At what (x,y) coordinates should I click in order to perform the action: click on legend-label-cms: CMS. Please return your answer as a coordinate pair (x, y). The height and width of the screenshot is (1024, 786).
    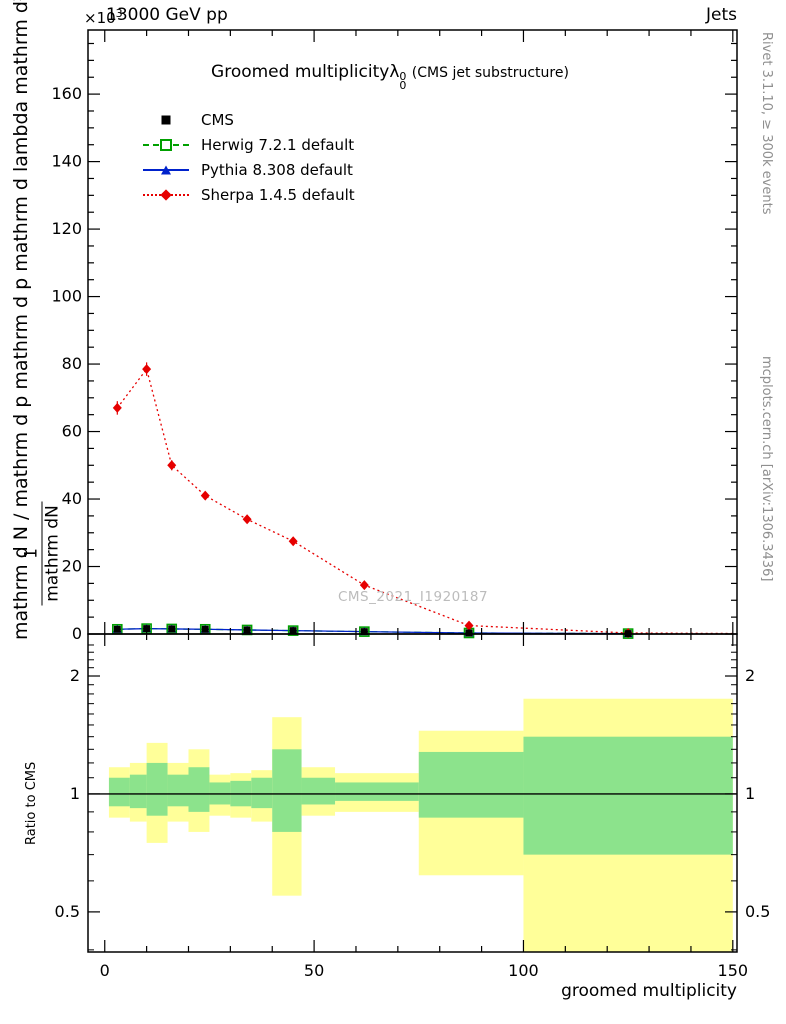
    Looking at the image, I should click on (217, 120).